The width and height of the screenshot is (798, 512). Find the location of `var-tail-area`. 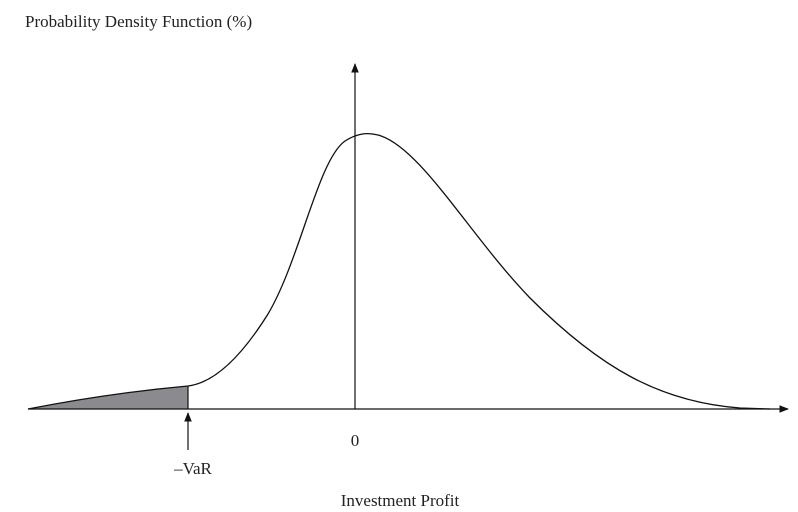

var-tail-area is located at coordinates (108, 397).